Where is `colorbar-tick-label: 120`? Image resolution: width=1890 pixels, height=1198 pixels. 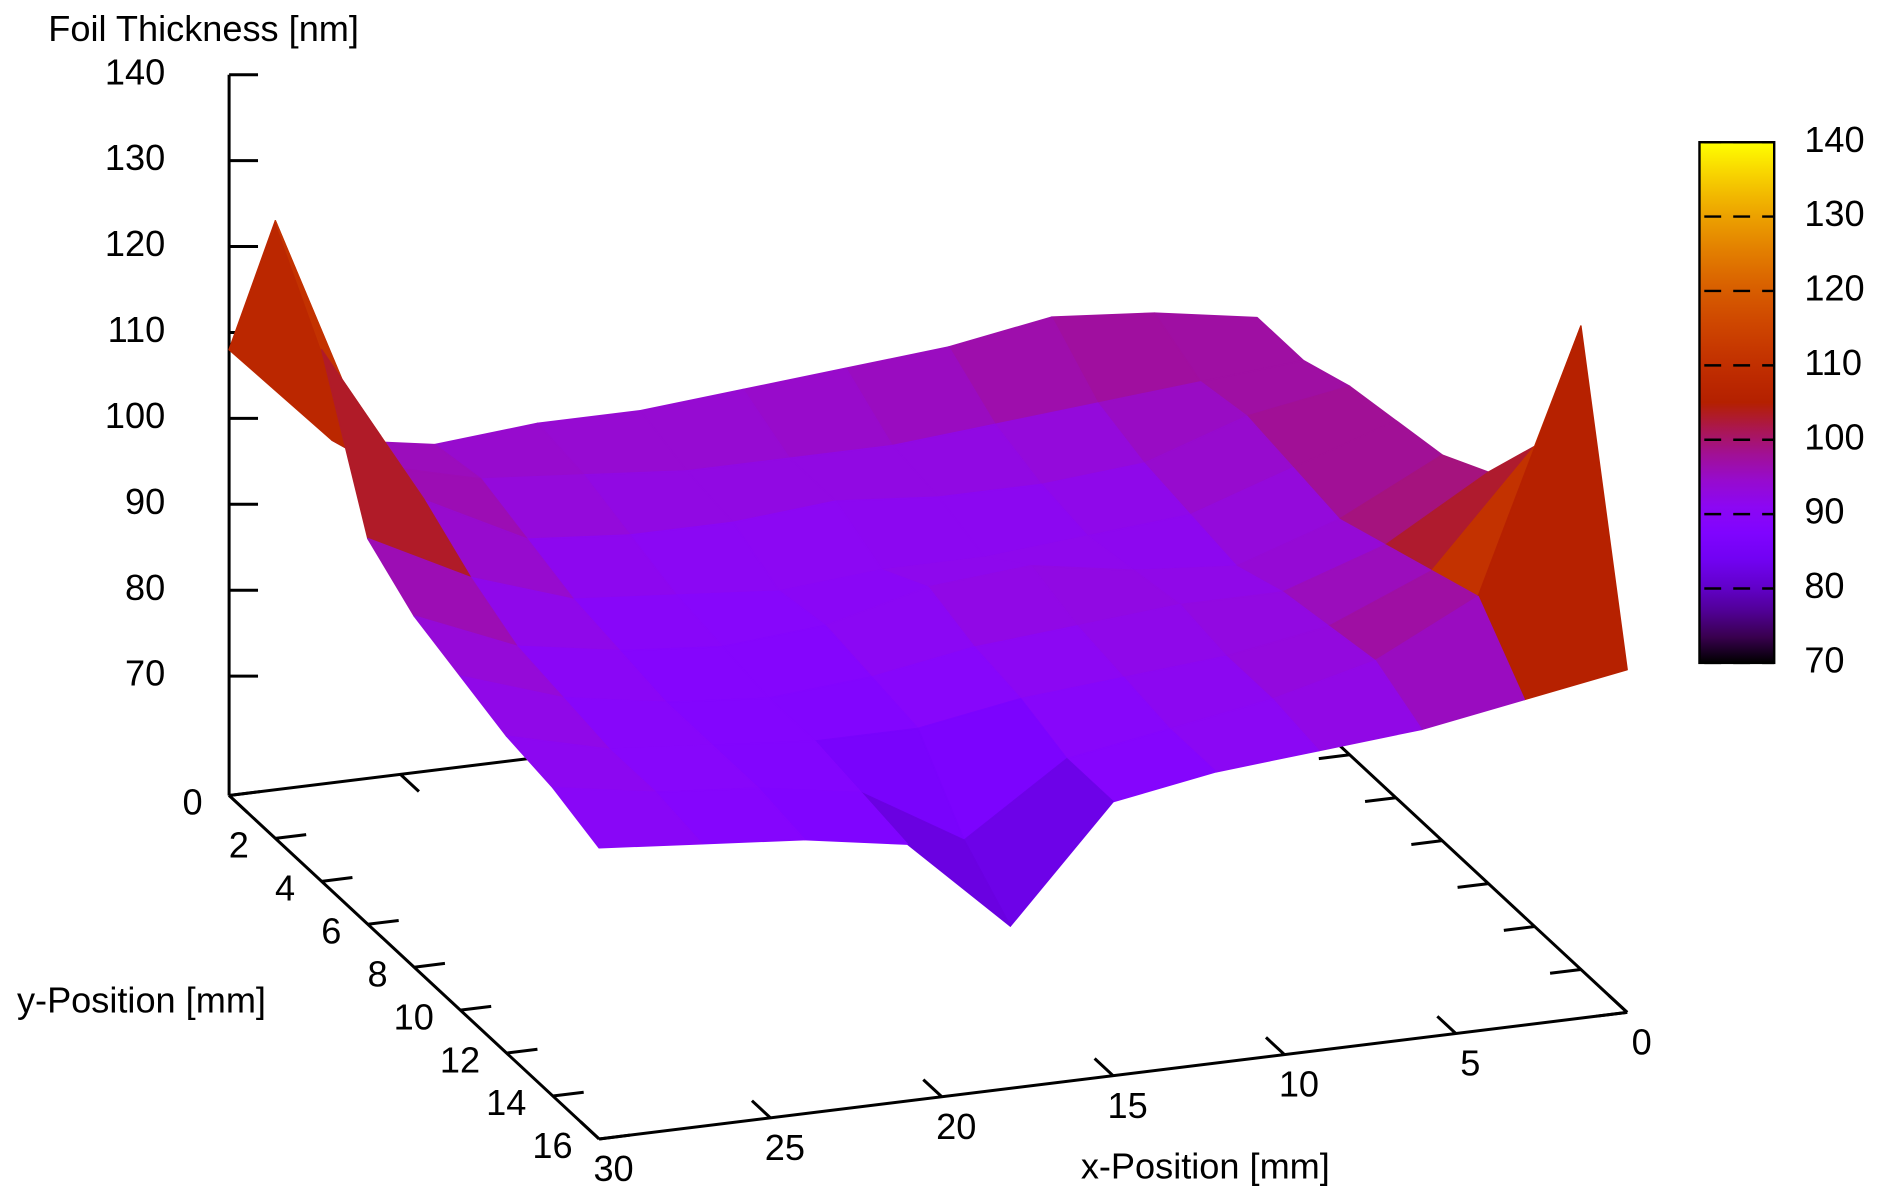
colorbar-tick-label: 120 is located at coordinates (1834, 288).